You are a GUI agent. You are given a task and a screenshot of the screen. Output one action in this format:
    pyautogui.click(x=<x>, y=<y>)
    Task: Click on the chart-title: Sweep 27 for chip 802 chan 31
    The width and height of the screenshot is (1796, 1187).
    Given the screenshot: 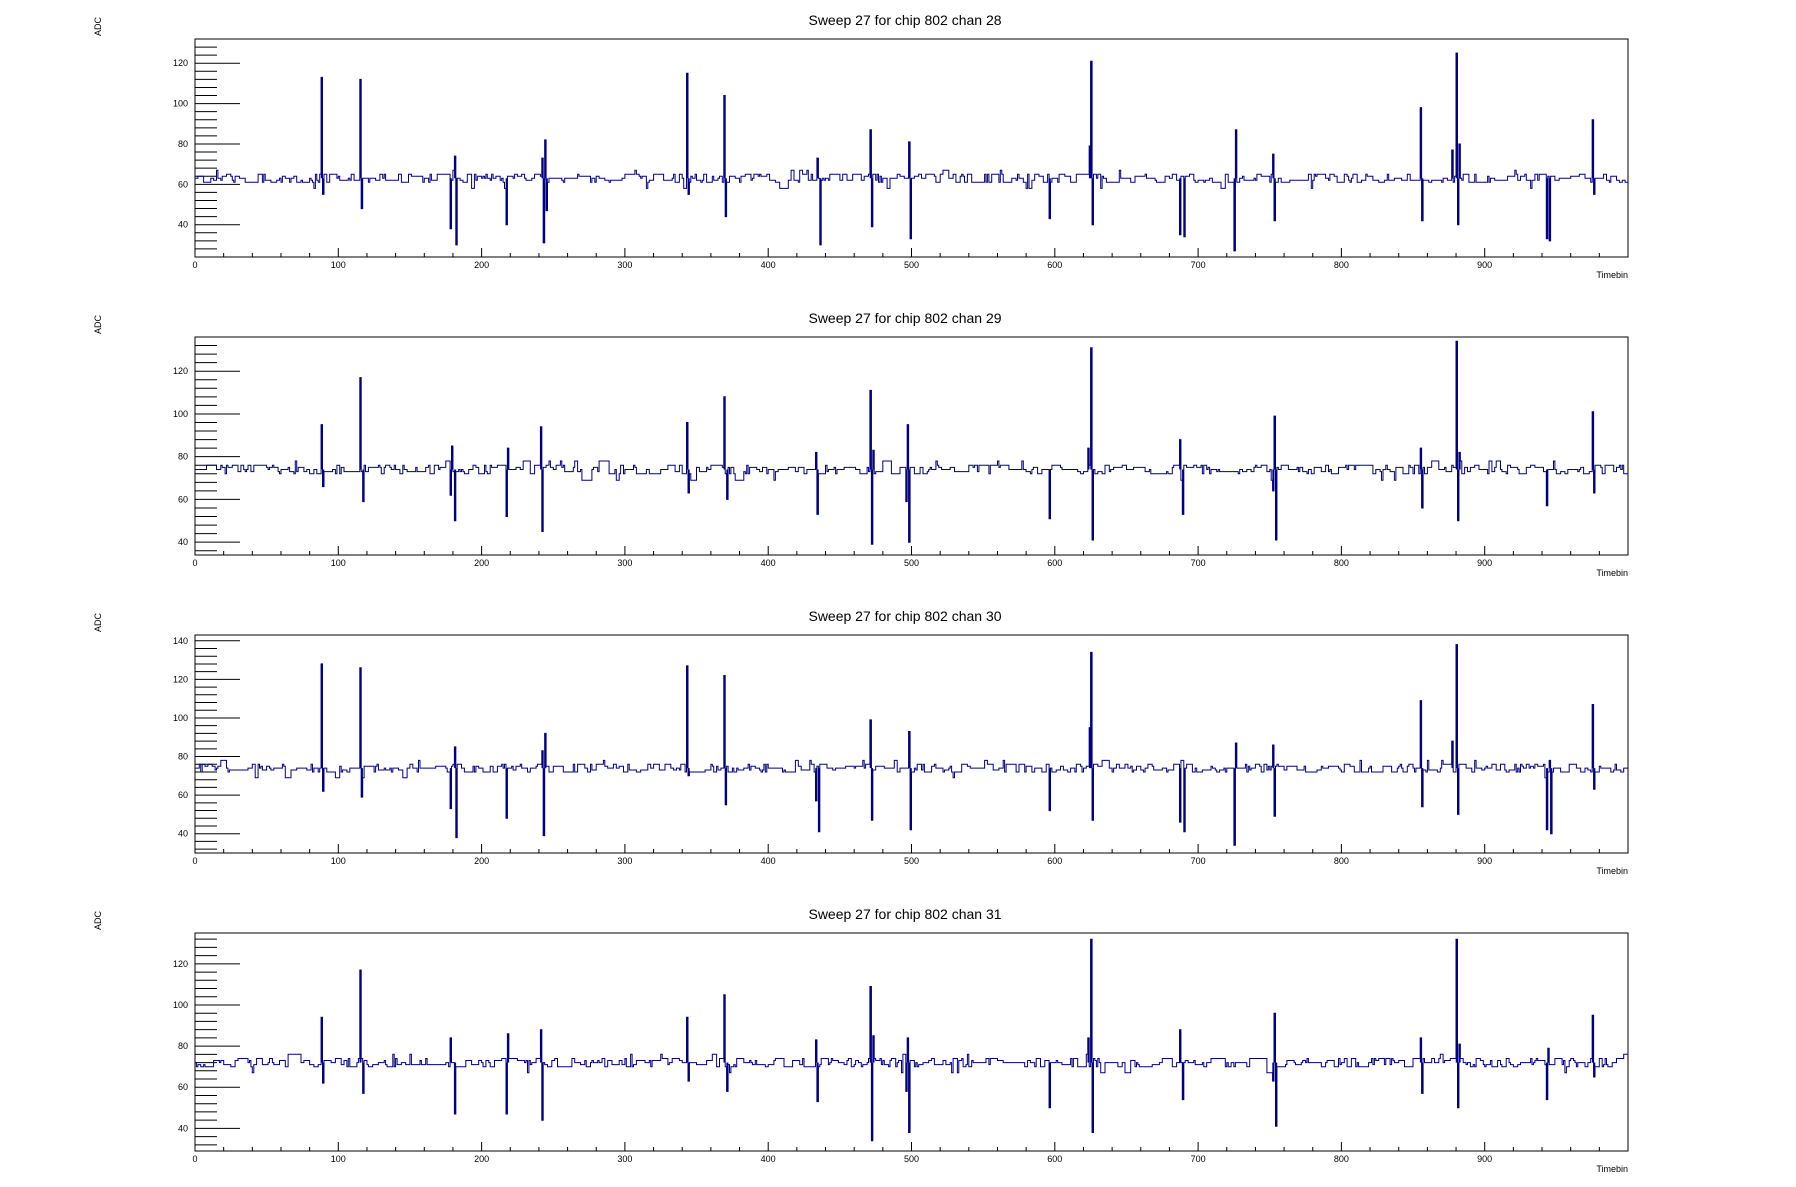 What is the action you would take?
    pyautogui.click(x=904, y=914)
    